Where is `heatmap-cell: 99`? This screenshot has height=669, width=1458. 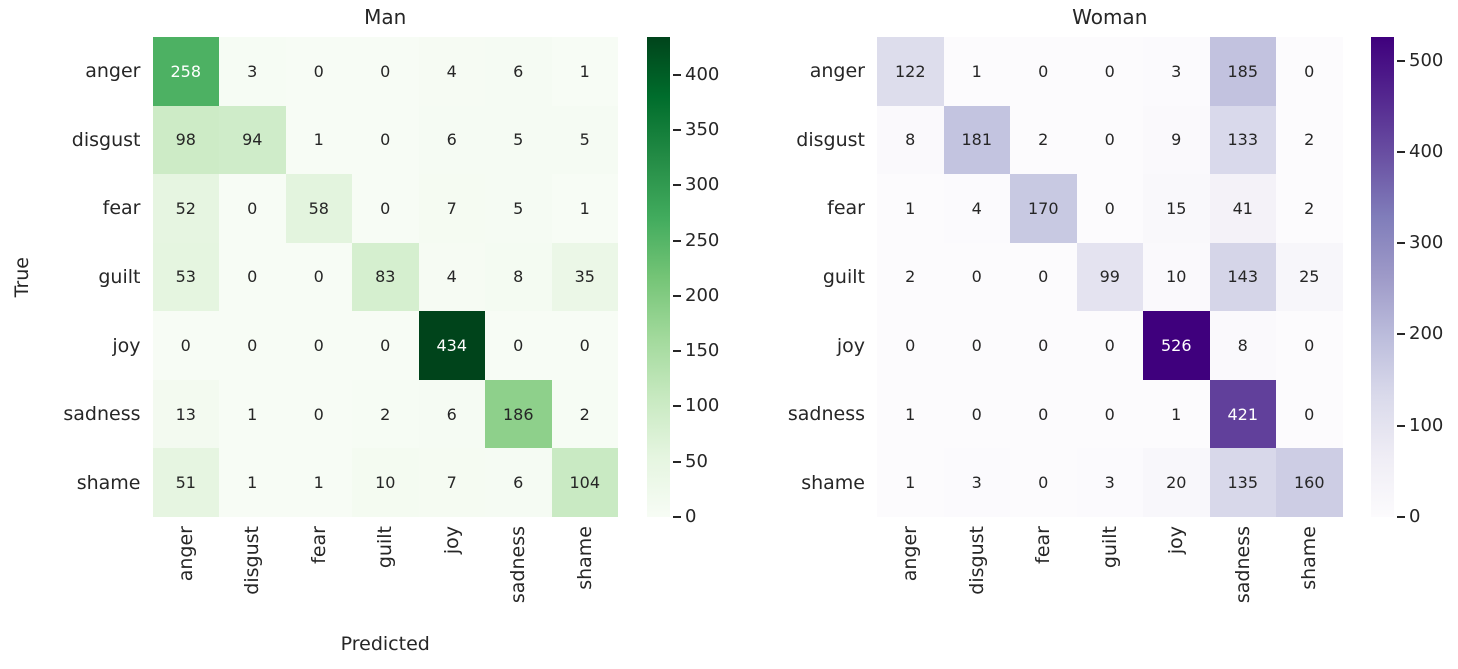
heatmap-cell: 99 is located at coordinates (1109, 277).